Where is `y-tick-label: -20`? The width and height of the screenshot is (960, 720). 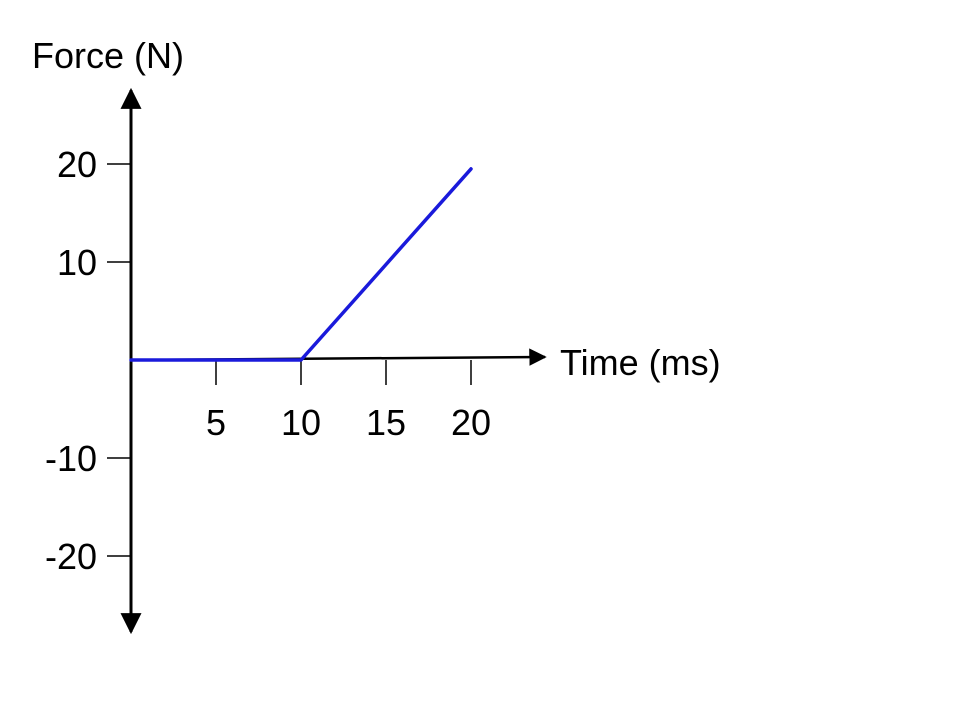
y-tick-label: -20 is located at coordinates (71, 556).